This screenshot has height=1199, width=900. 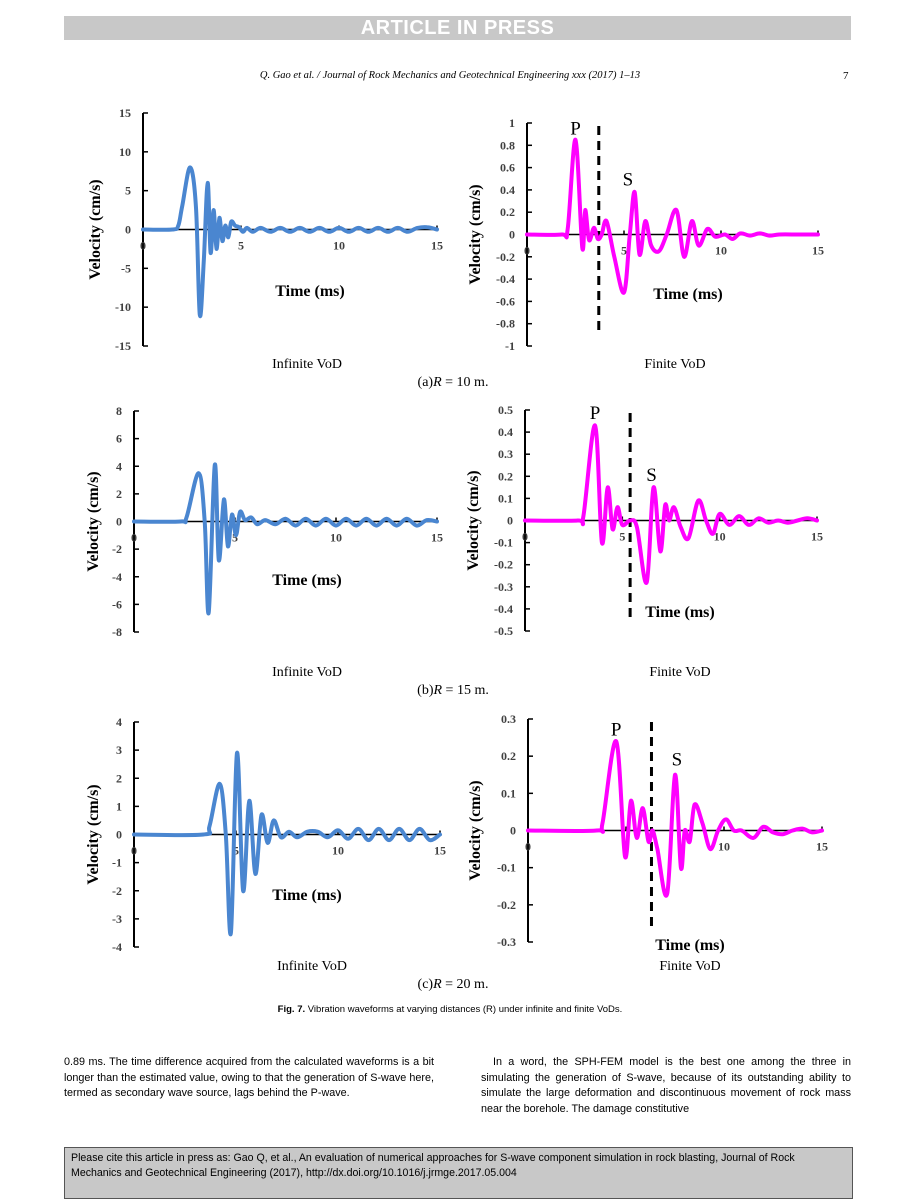 What do you see at coordinates (117, 919) in the screenshot?
I see `y-tick-label: -3` at bounding box center [117, 919].